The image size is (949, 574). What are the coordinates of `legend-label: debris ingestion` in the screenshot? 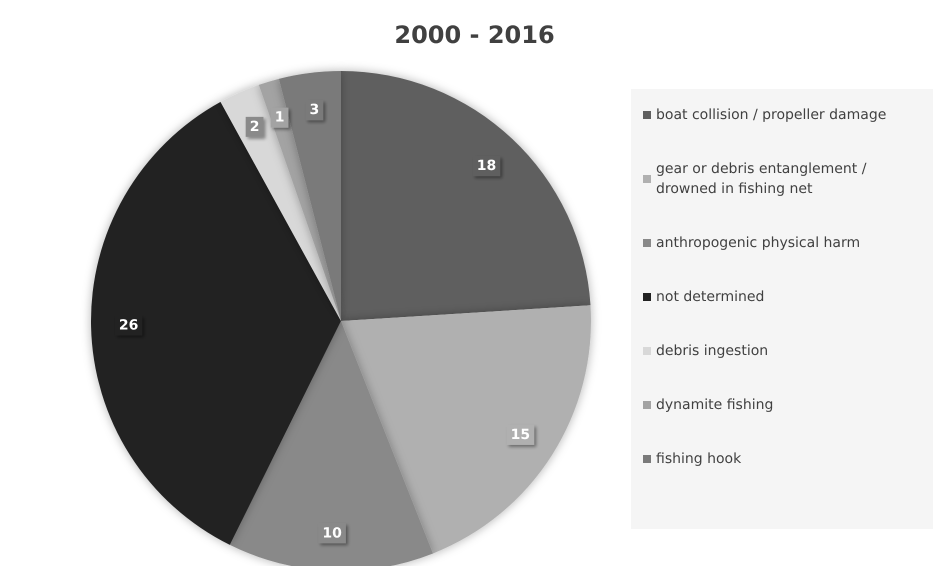 It's located at (712, 351).